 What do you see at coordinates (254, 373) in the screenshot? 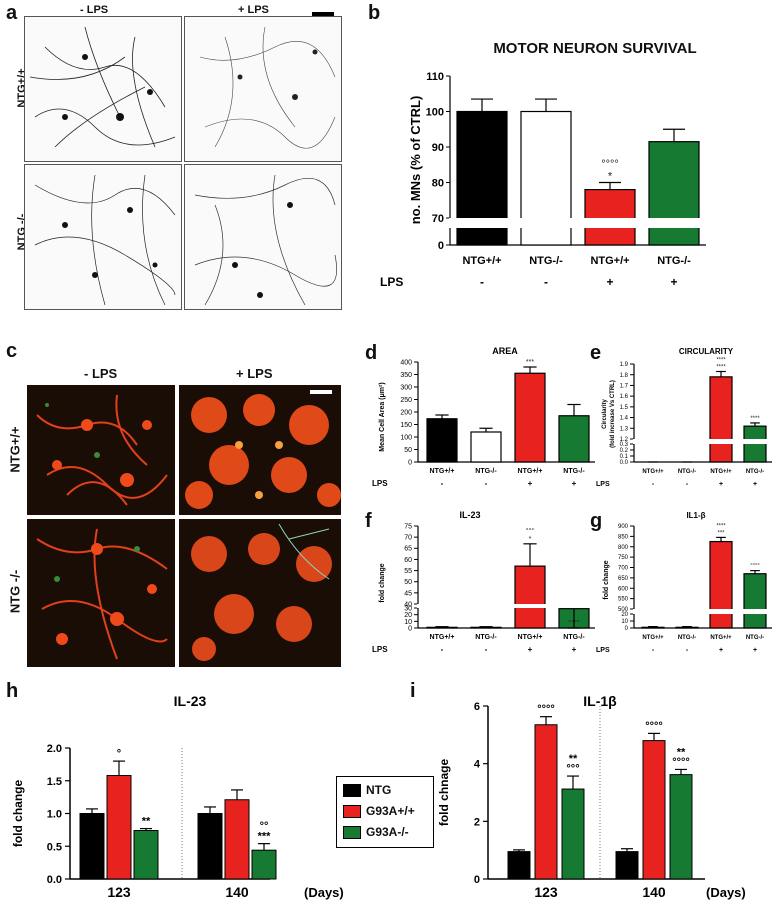
I see `panel-c-col-label-plus-lps: + LPS` at bounding box center [254, 373].